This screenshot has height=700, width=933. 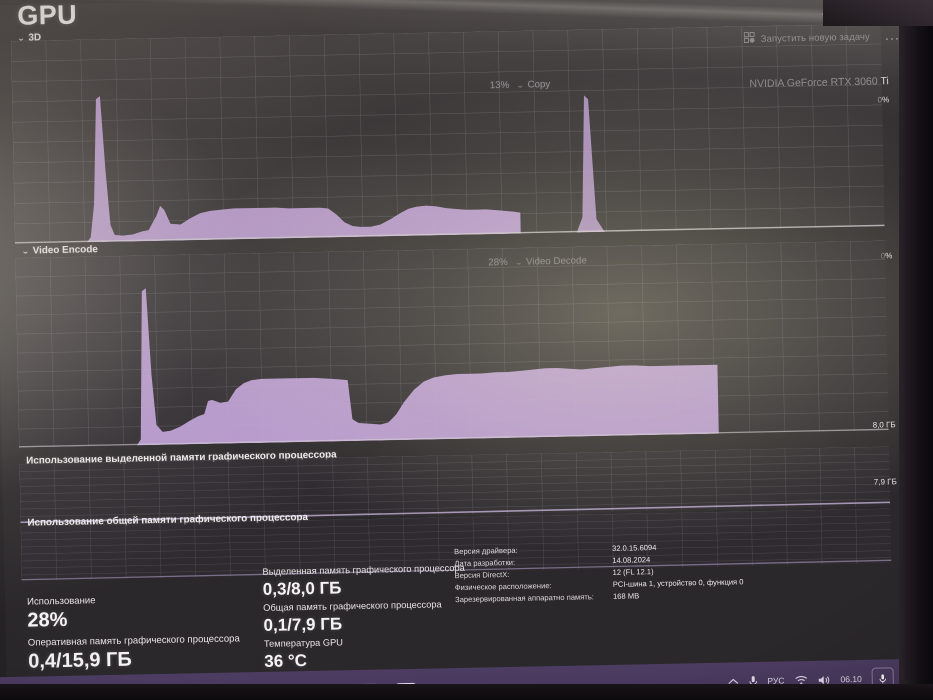 What do you see at coordinates (80, 660) in the screenshot?
I see `stat-value: 0,4/15,9 ГБ` at bounding box center [80, 660].